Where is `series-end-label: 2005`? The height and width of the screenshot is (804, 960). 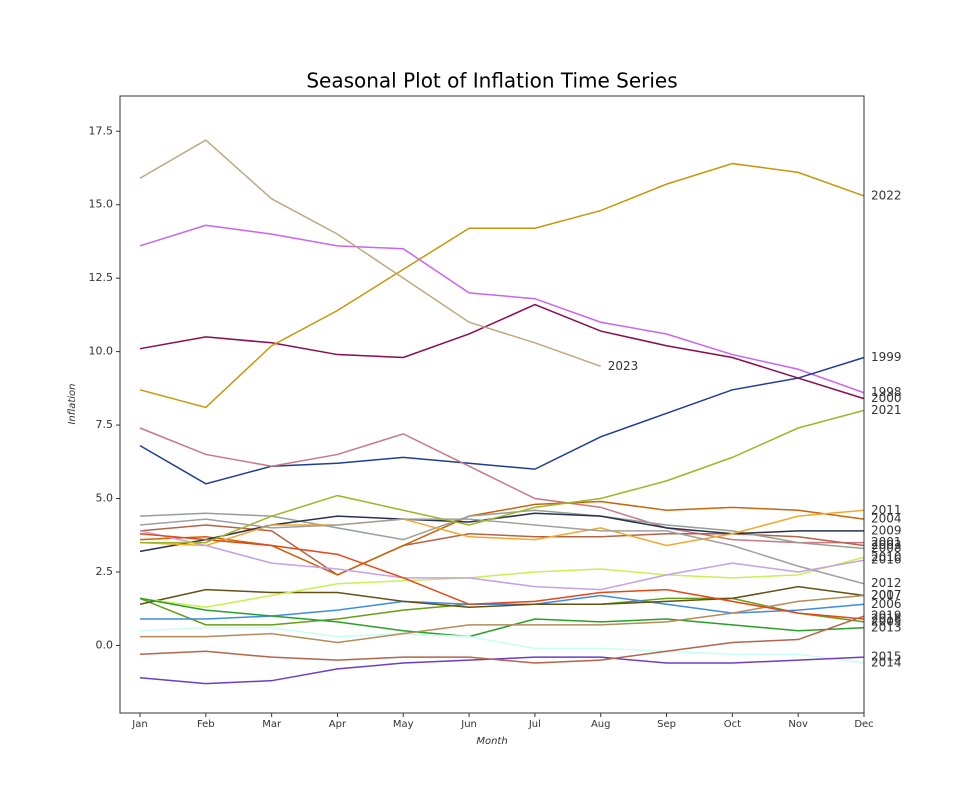
series-end-label: 2005 is located at coordinates (886, 621).